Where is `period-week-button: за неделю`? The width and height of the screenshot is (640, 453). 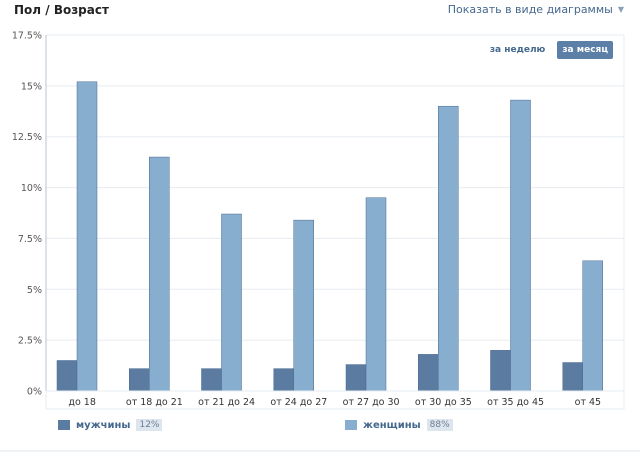 period-week-button: за неделю is located at coordinates (517, 50).